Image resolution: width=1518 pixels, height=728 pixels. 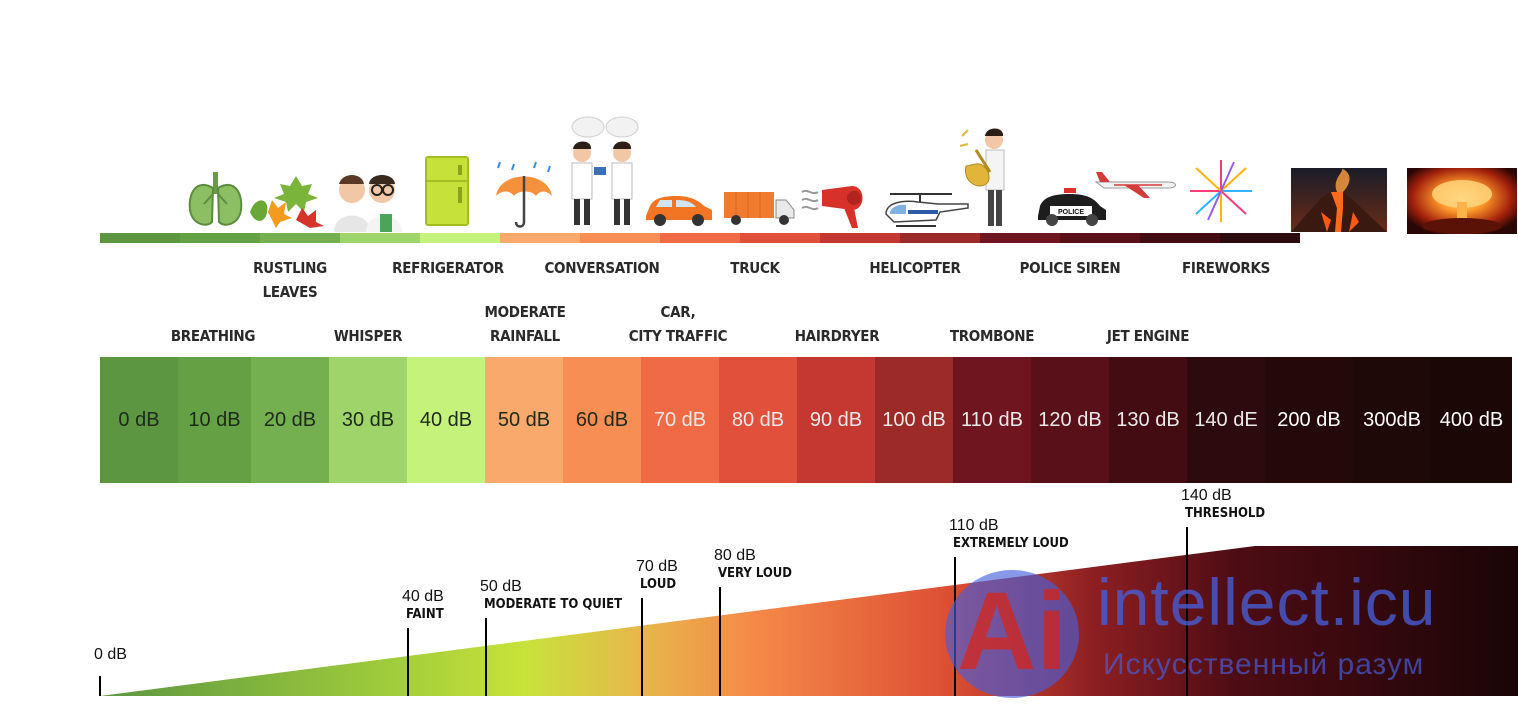 I want to click on db-cell: 140 dE, so click(x=1226, y=420).